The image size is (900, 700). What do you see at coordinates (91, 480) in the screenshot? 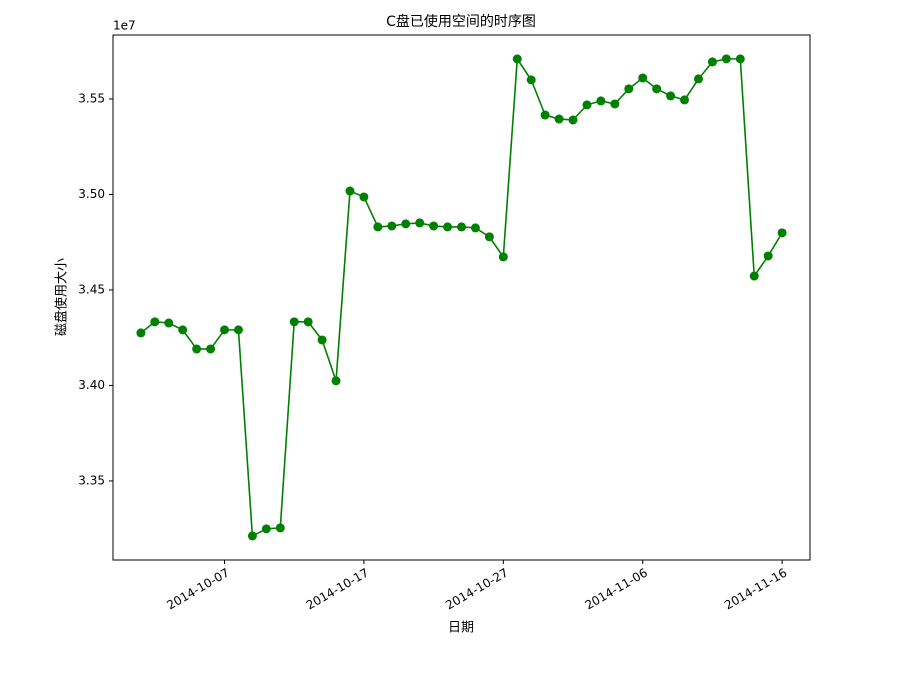
I see `y-tick-label: 3.35` at bounding box center [91, 480].